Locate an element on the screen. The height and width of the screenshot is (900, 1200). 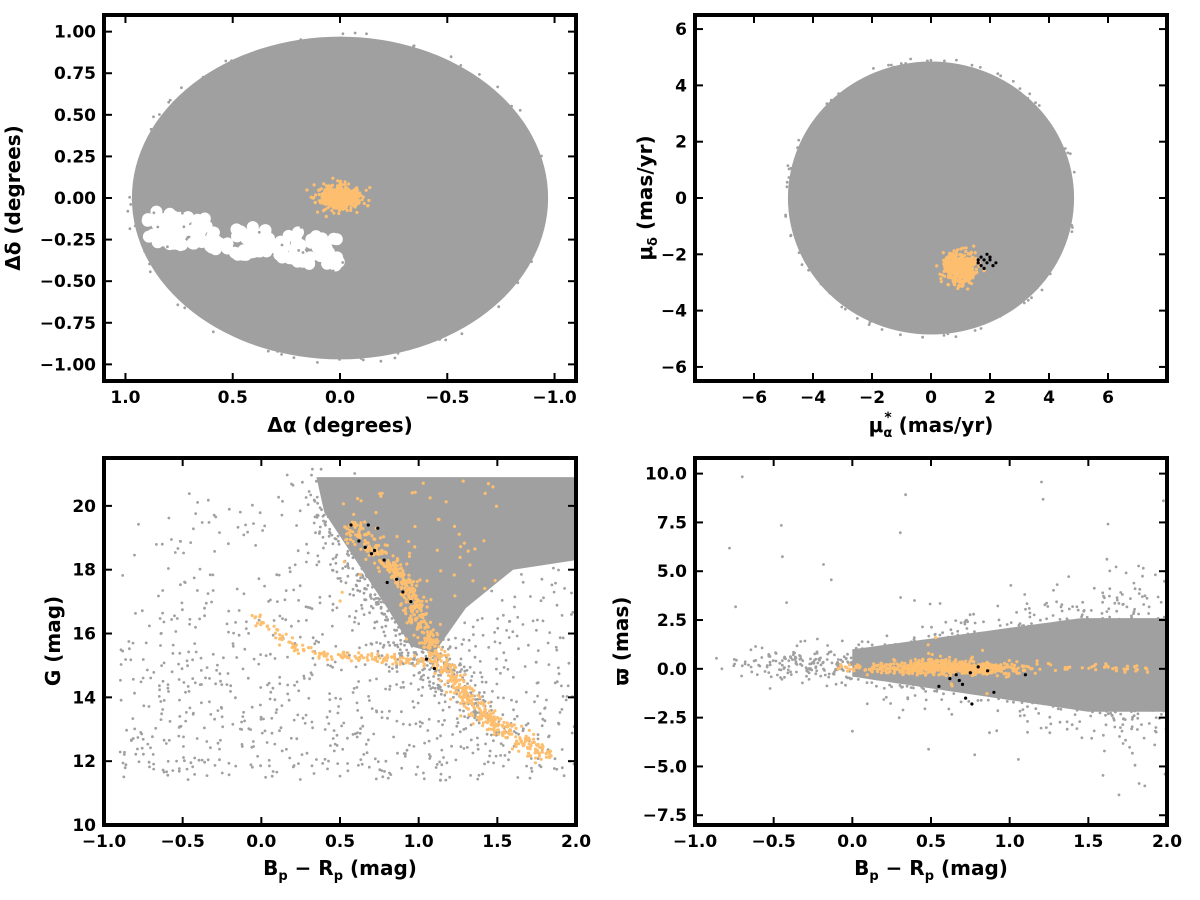
highlight-star is located at coordinates (981, 266).